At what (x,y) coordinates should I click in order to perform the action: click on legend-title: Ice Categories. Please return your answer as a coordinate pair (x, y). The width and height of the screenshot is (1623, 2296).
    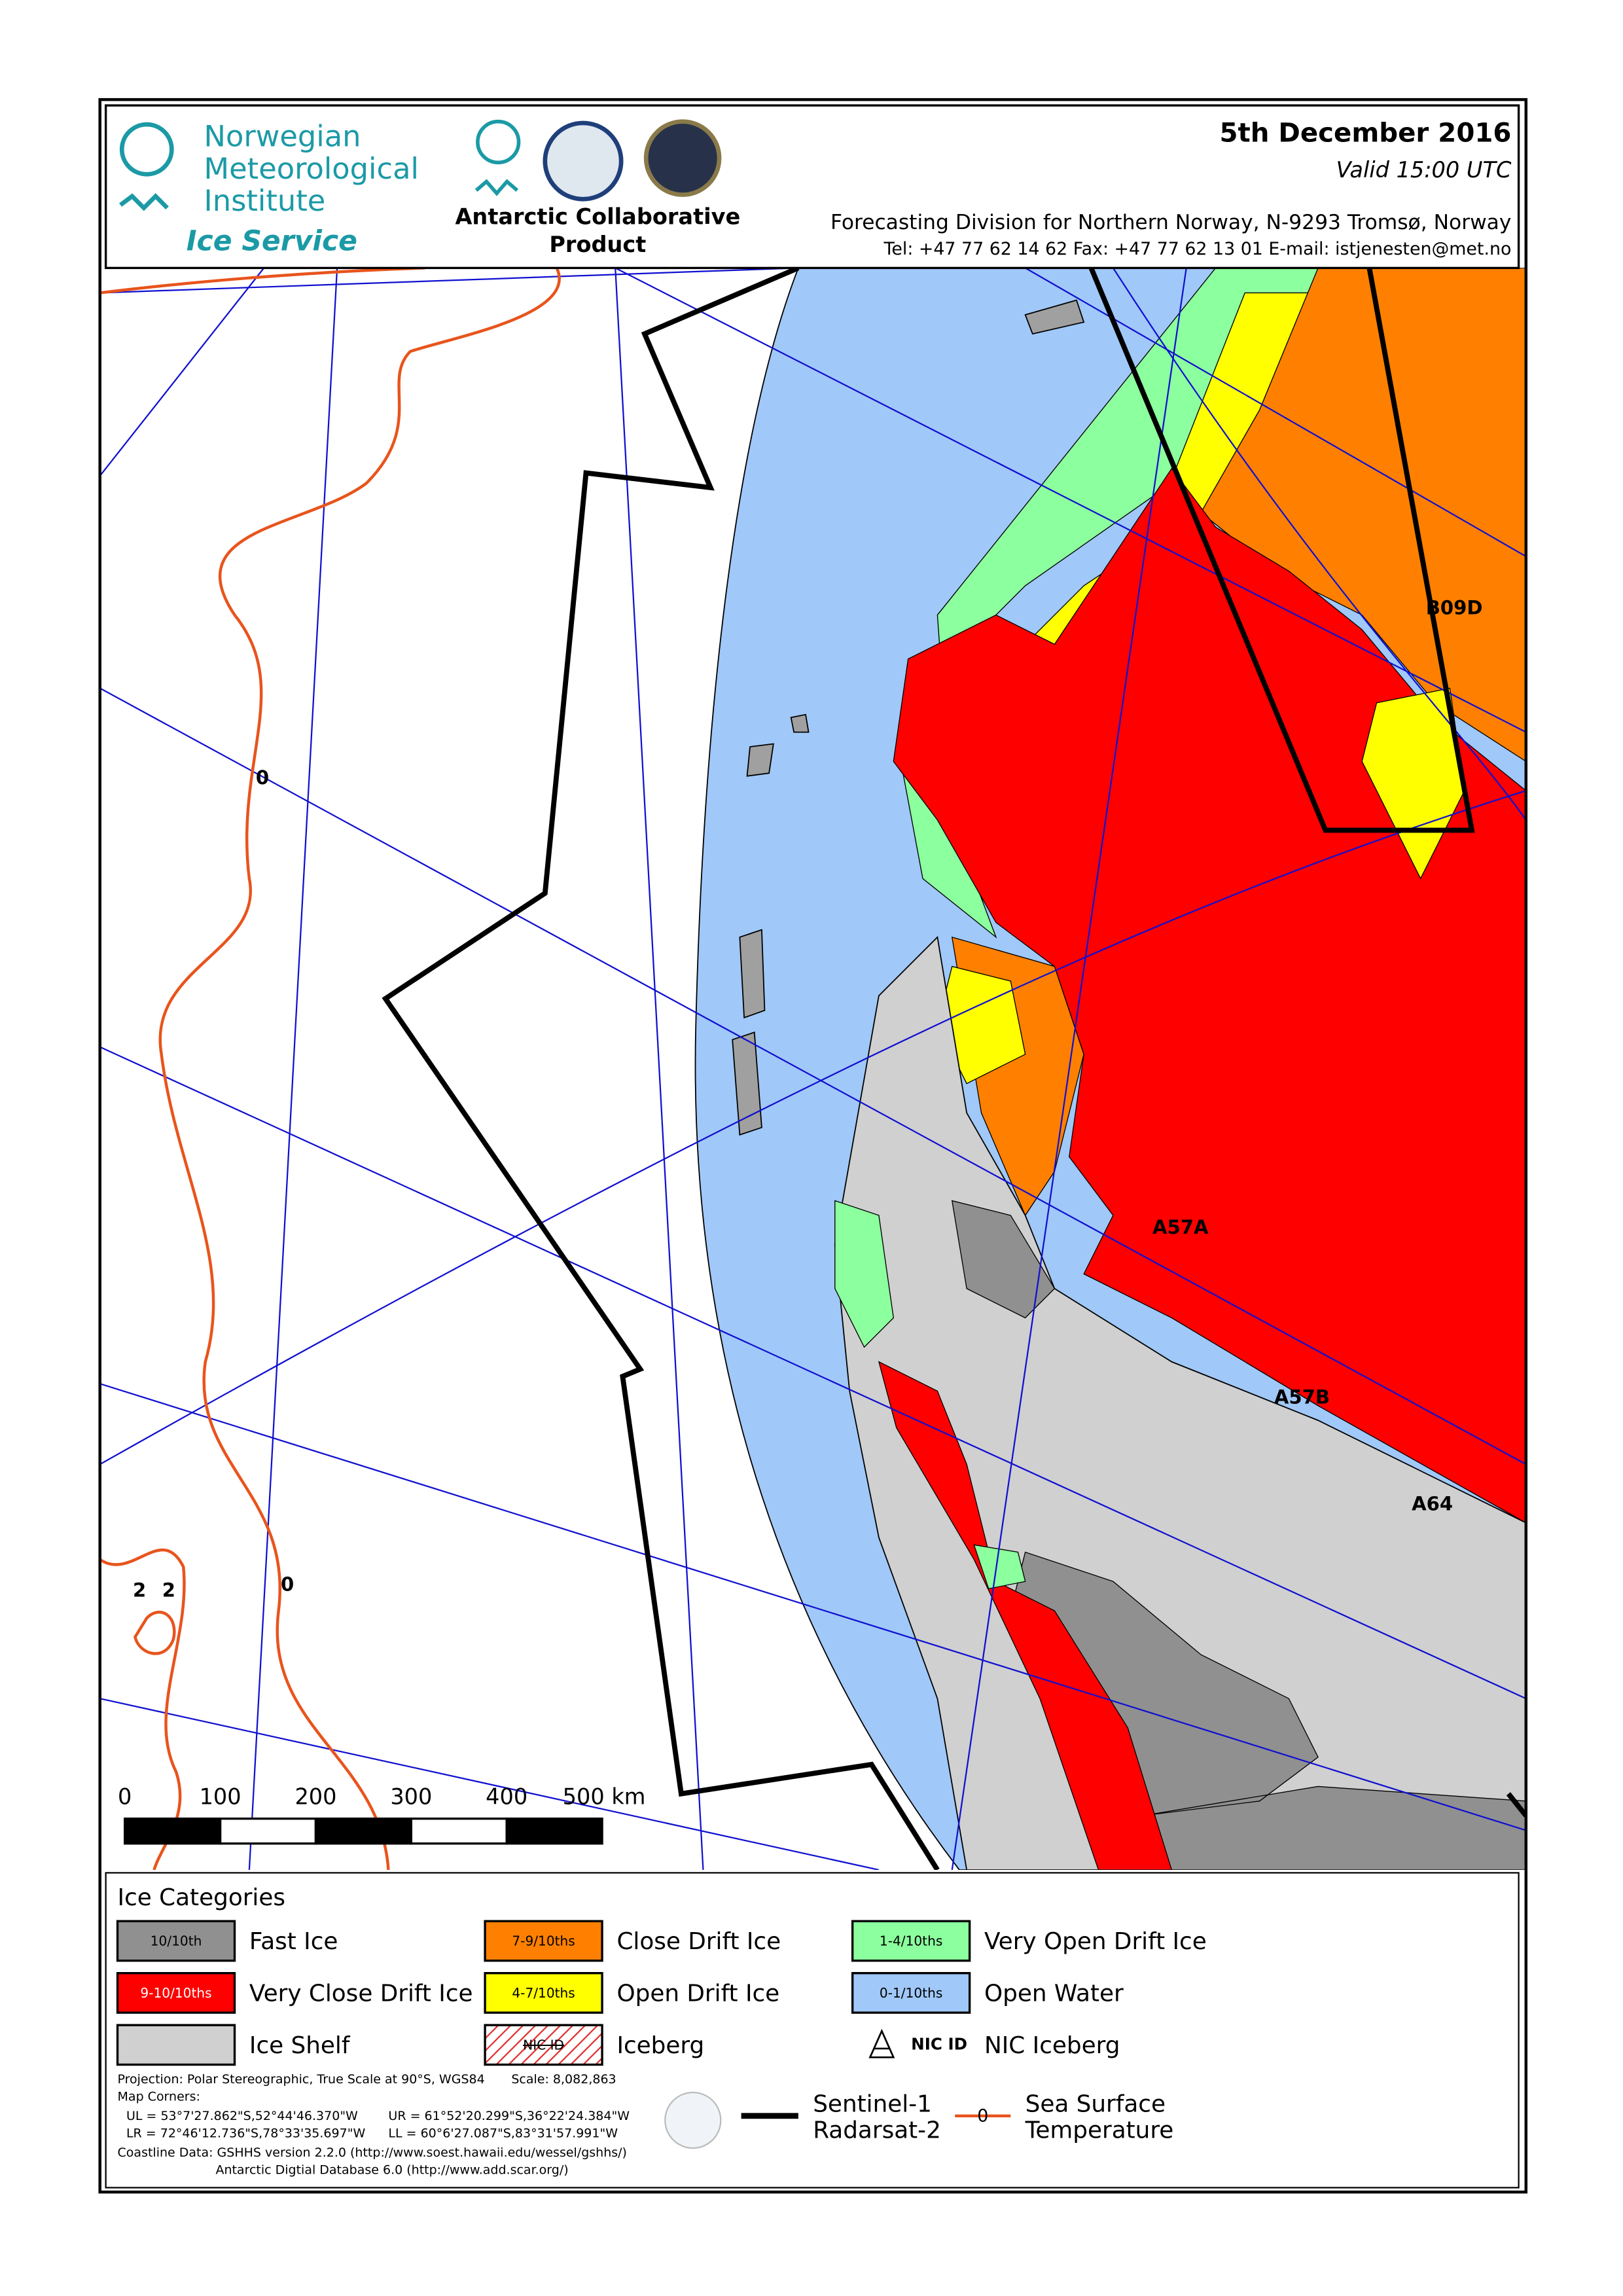
    Looking at the image, I should click on (202, 1897).